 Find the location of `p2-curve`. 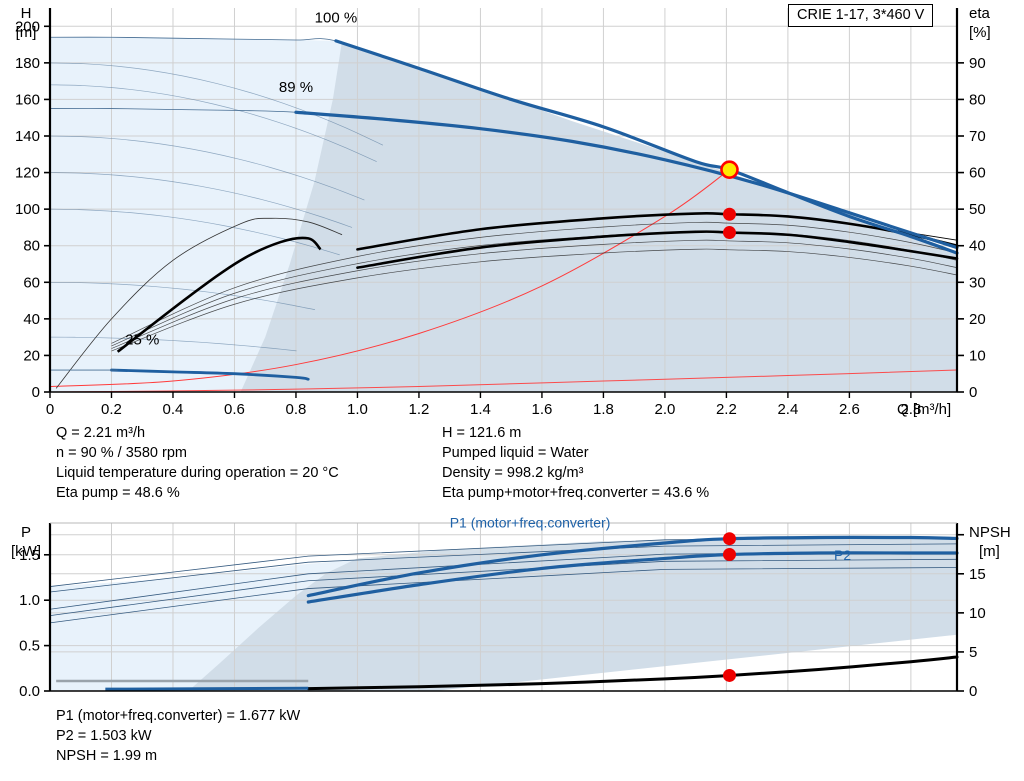

p2-curve is located at coordinates (632, 577).